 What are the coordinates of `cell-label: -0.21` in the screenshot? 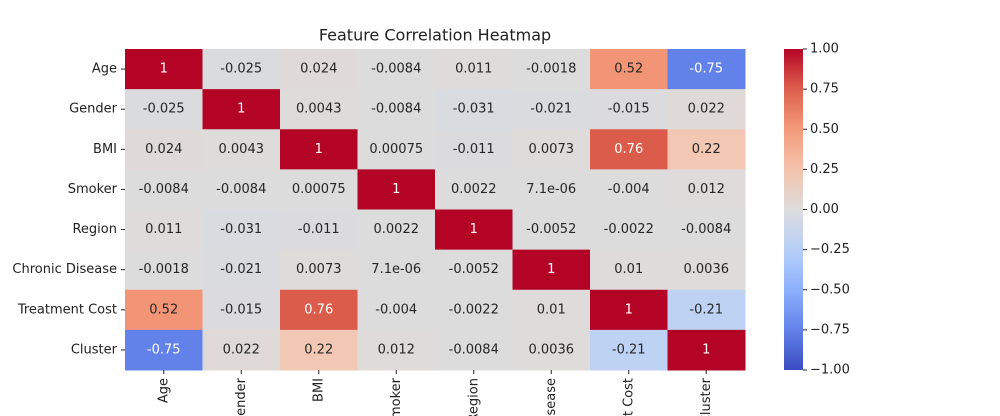 It's located at (629, 349).